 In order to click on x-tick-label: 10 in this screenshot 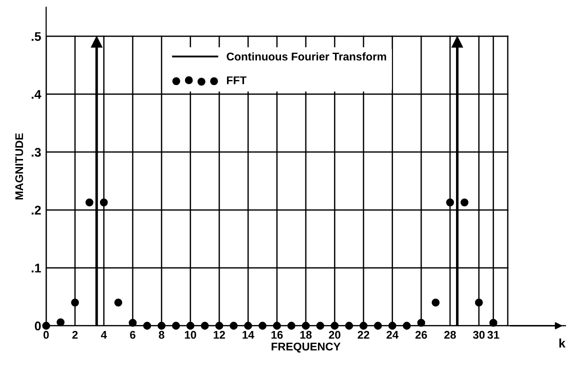, I will do `click(190, 334)`.